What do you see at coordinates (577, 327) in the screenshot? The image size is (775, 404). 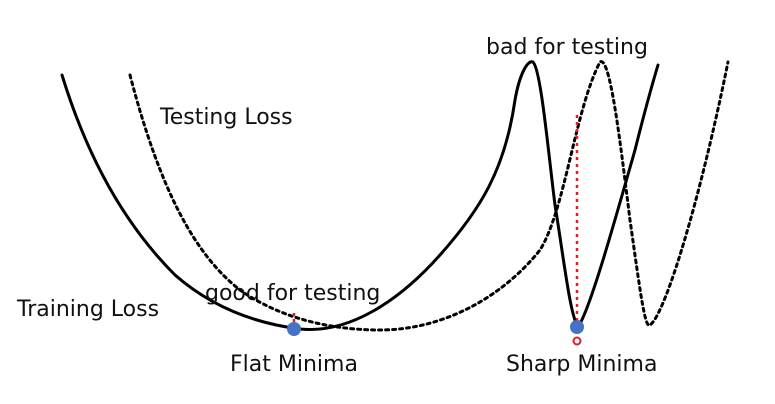 I see `sharp-minima-point` at bounding box center [577, 327].